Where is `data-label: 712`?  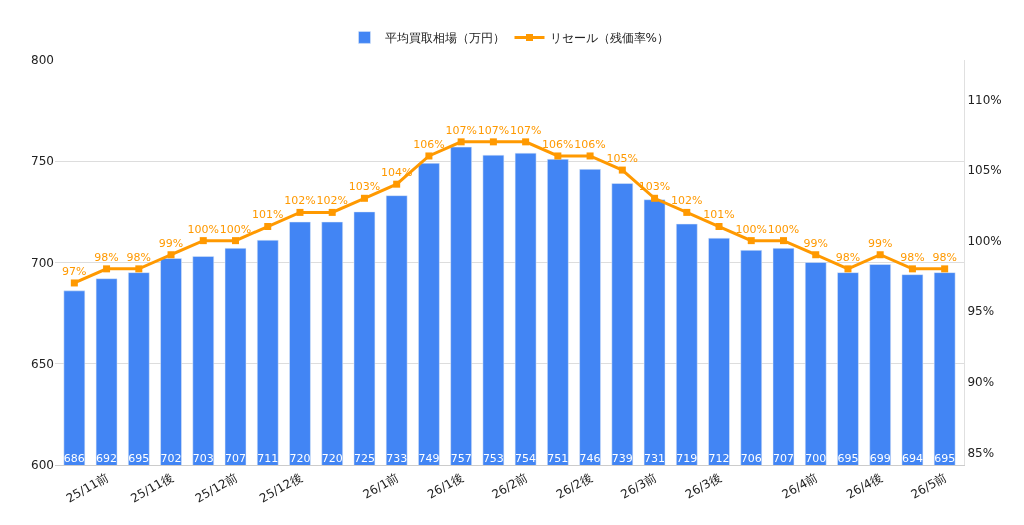 data-label: 712 is located at coordinates (719, 459).